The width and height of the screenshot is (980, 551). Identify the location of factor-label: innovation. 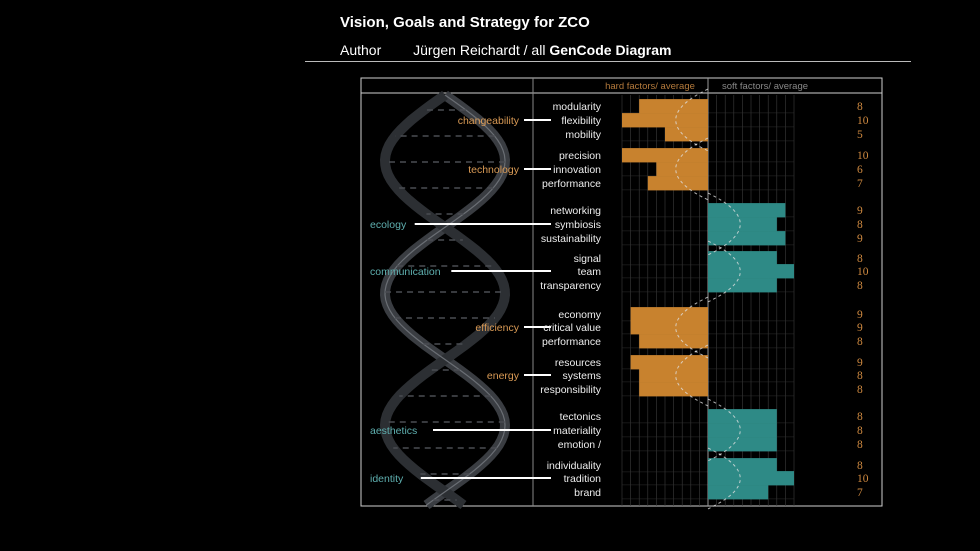
(577, 170).